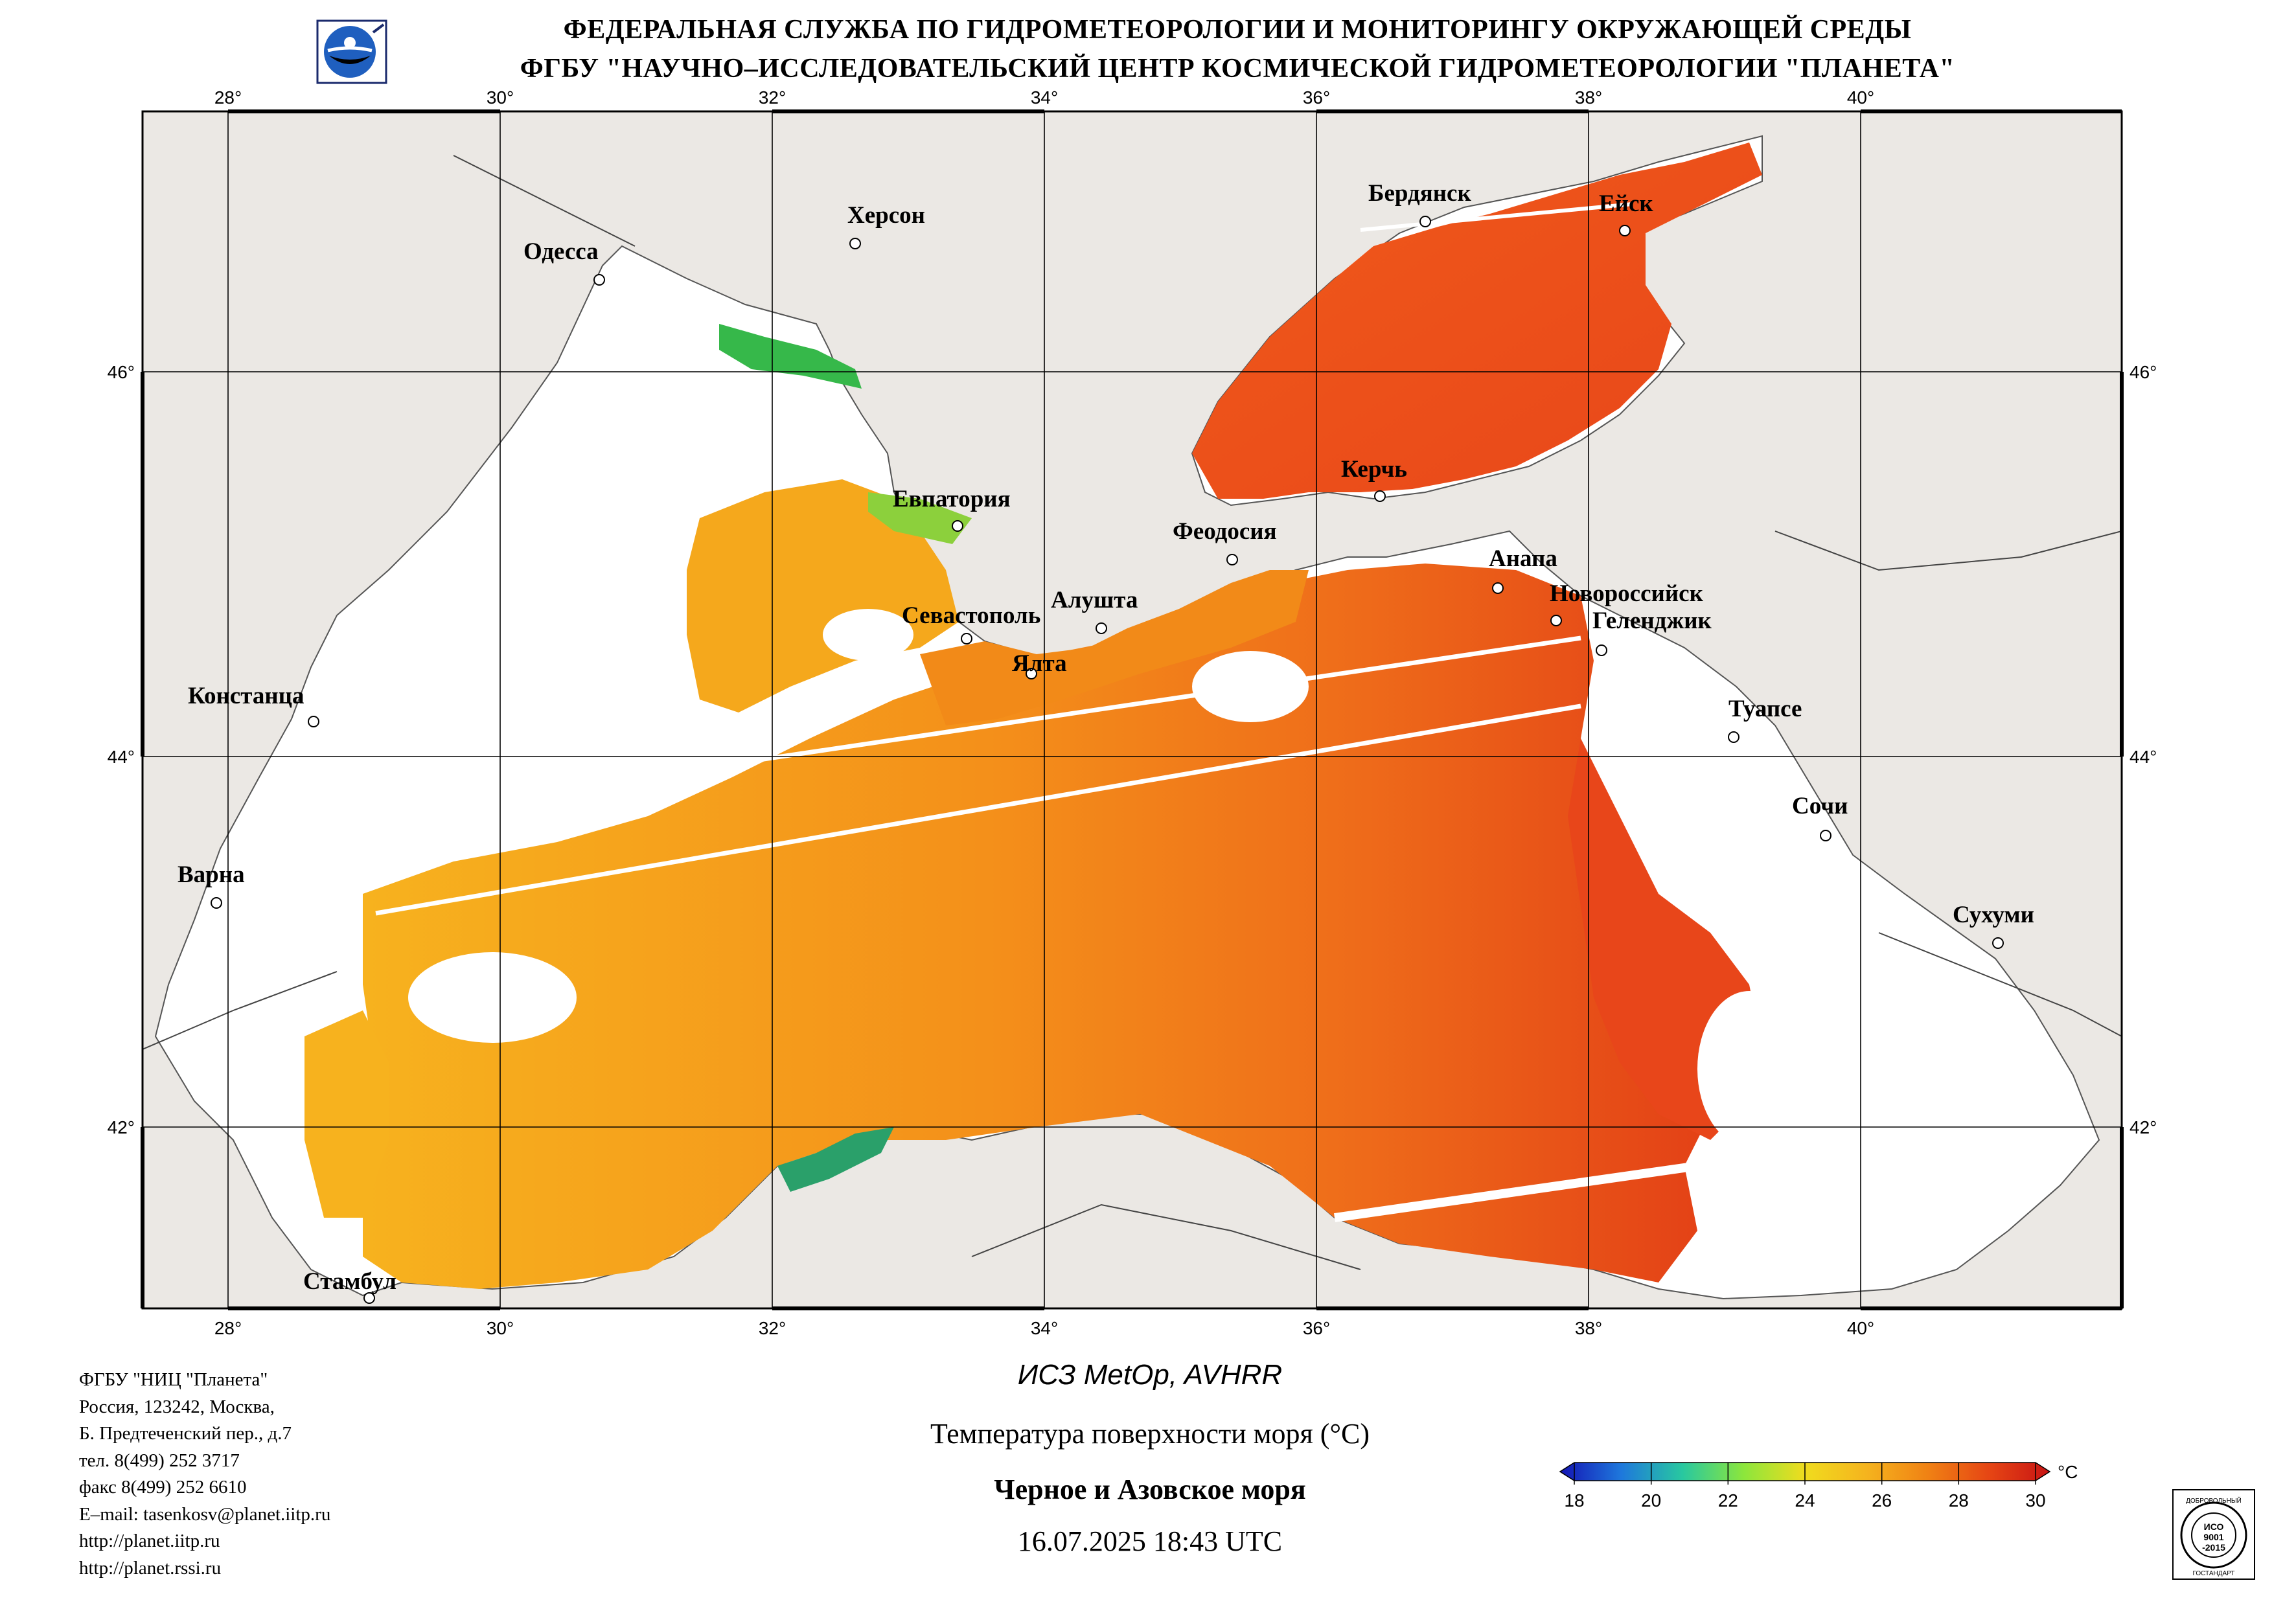 This screenshot has height=1607, width=2296. I want to click on city-label-alushta: Алушта, so click(1094, 600).